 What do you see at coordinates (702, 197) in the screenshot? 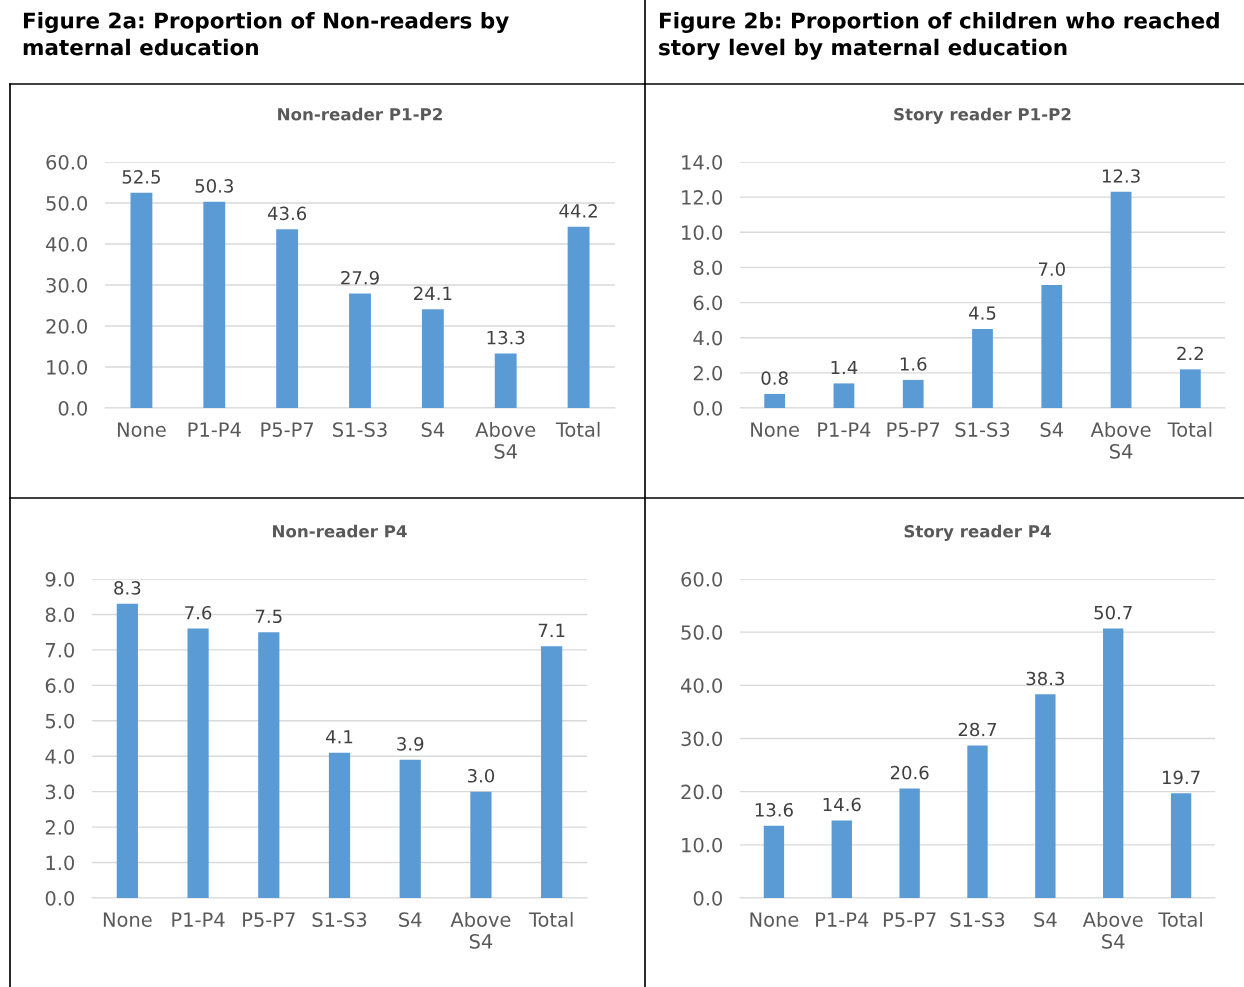
I see `y-tick-label: 12.0` at bounding box center [702, 197].